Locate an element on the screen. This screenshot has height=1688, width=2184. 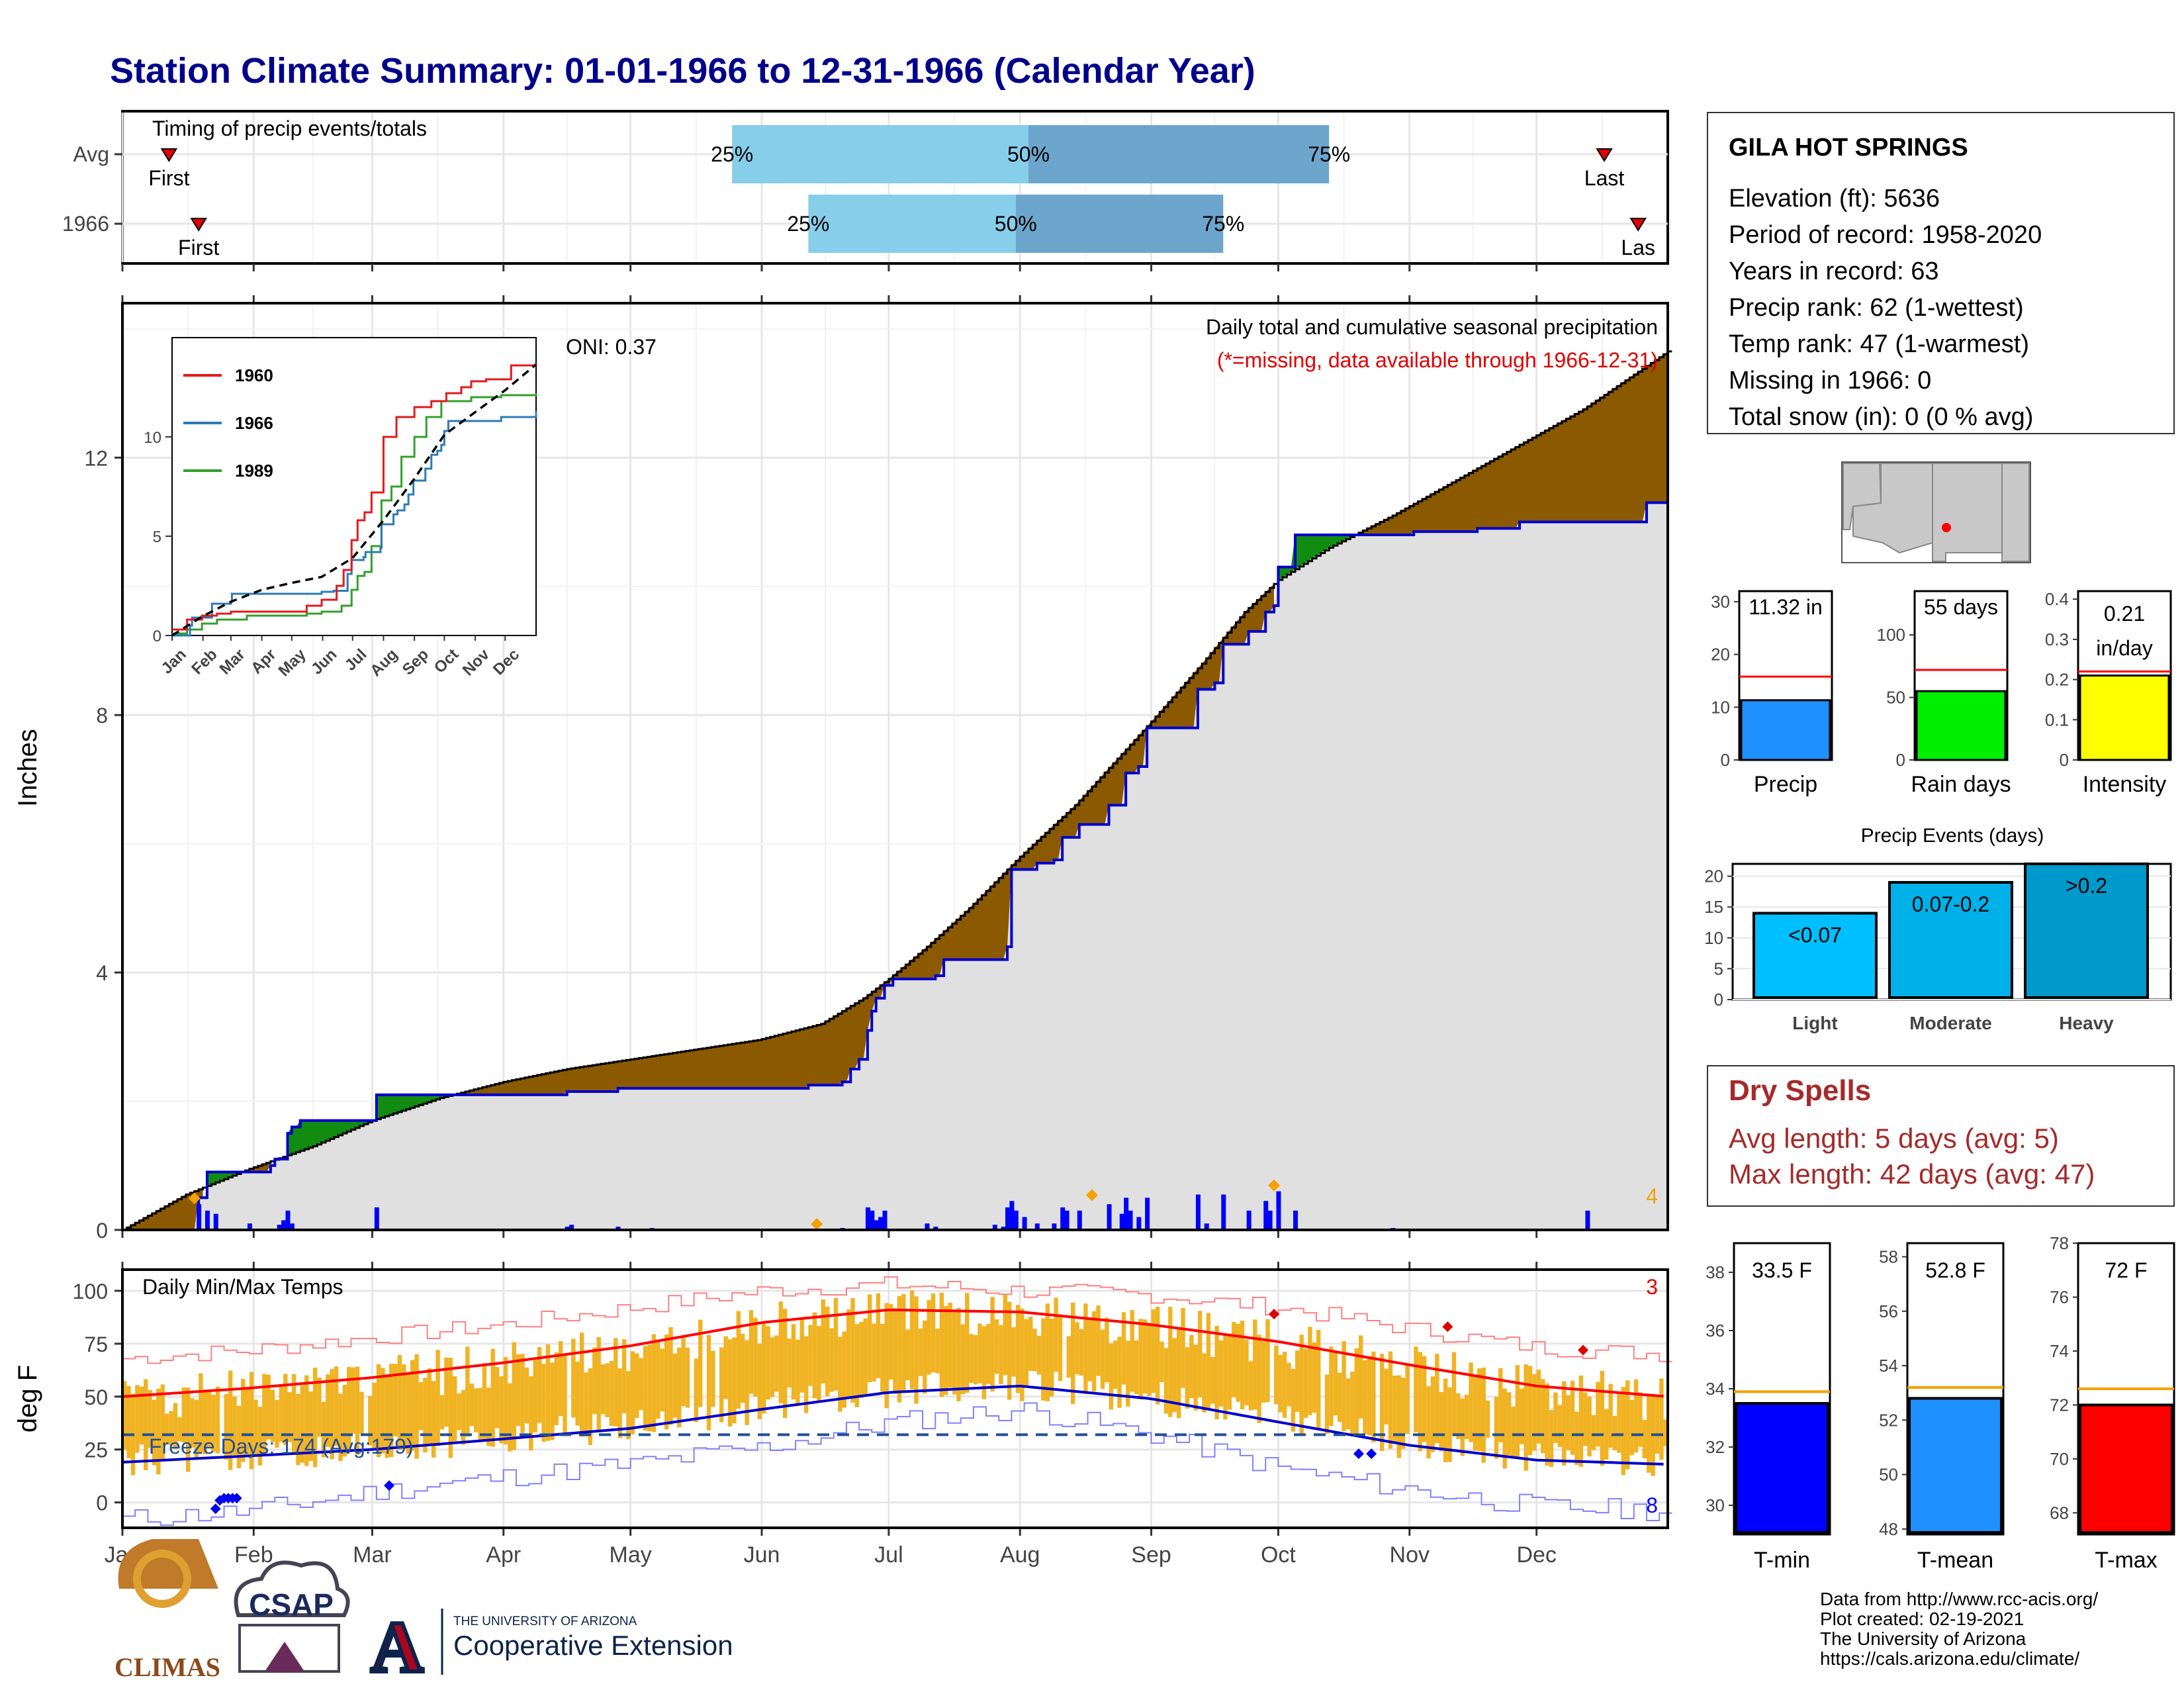
summary-bar-x-label: Intensity is located at coordinates (2125, 784).